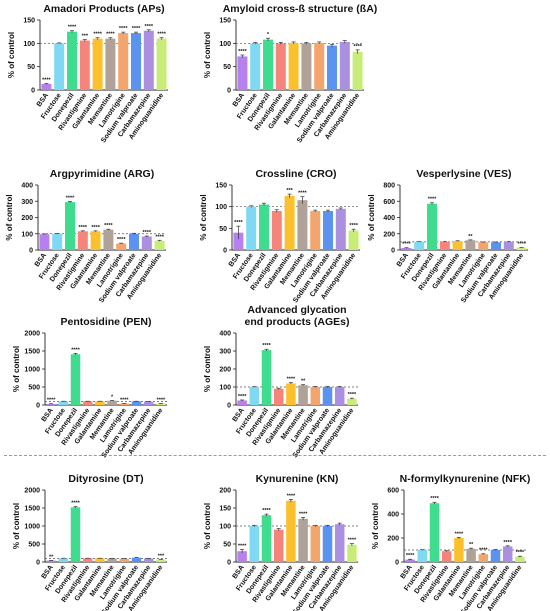 The height and width of the screenshot is (611, 550). I want to click on chart-title-line: Vesperlysine (VES), so click(463, 174).